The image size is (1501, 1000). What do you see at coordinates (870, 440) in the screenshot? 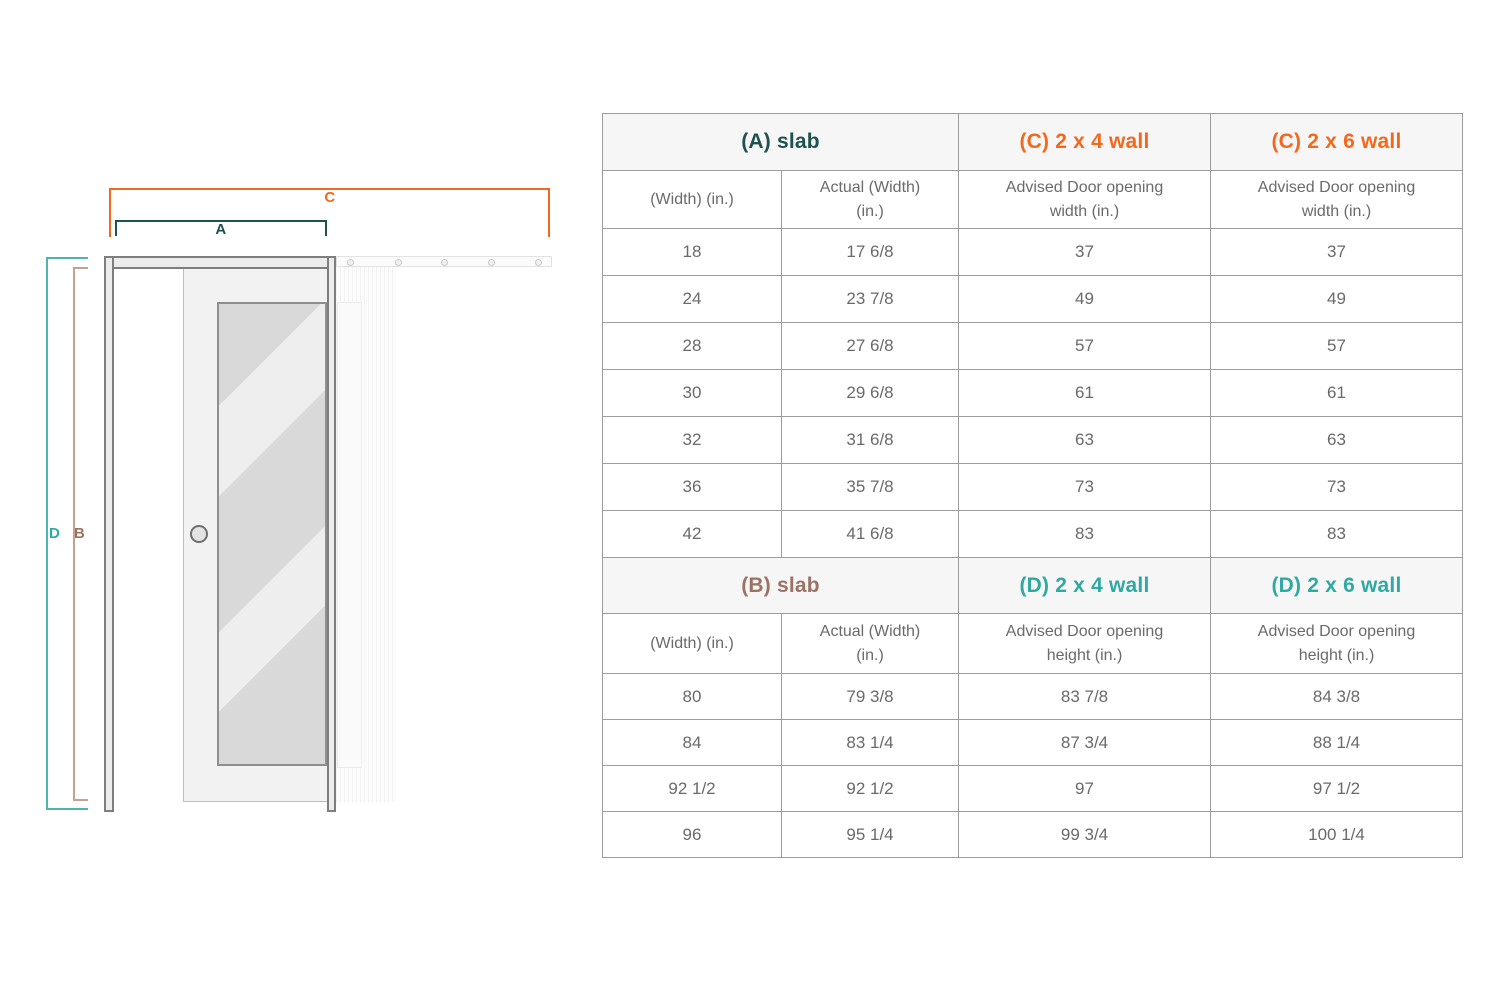
I see `data-cell: 31 6/8` at bounding box center [870, 440].